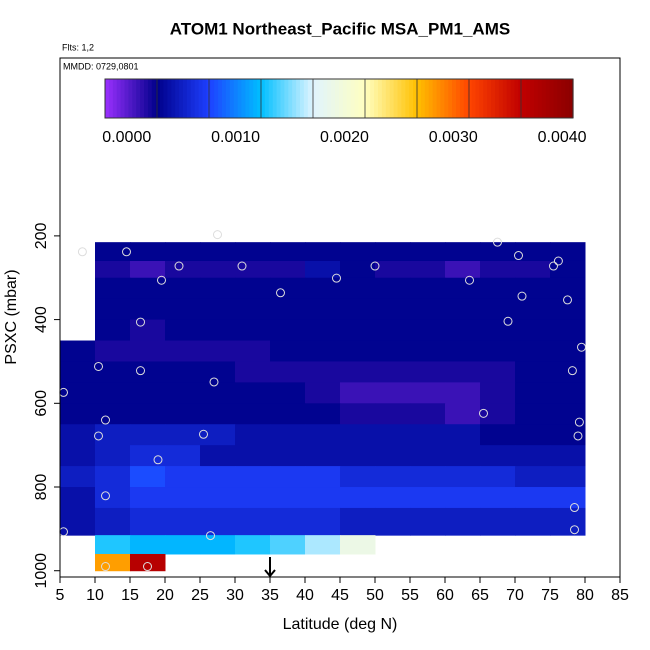 The width and height of the screenshot is (650, 650). What do you see at coordinates (101, 66) in the screenshot?
I see `date-label: MMDD: 0729,0801` at bounding box center [101, 66].